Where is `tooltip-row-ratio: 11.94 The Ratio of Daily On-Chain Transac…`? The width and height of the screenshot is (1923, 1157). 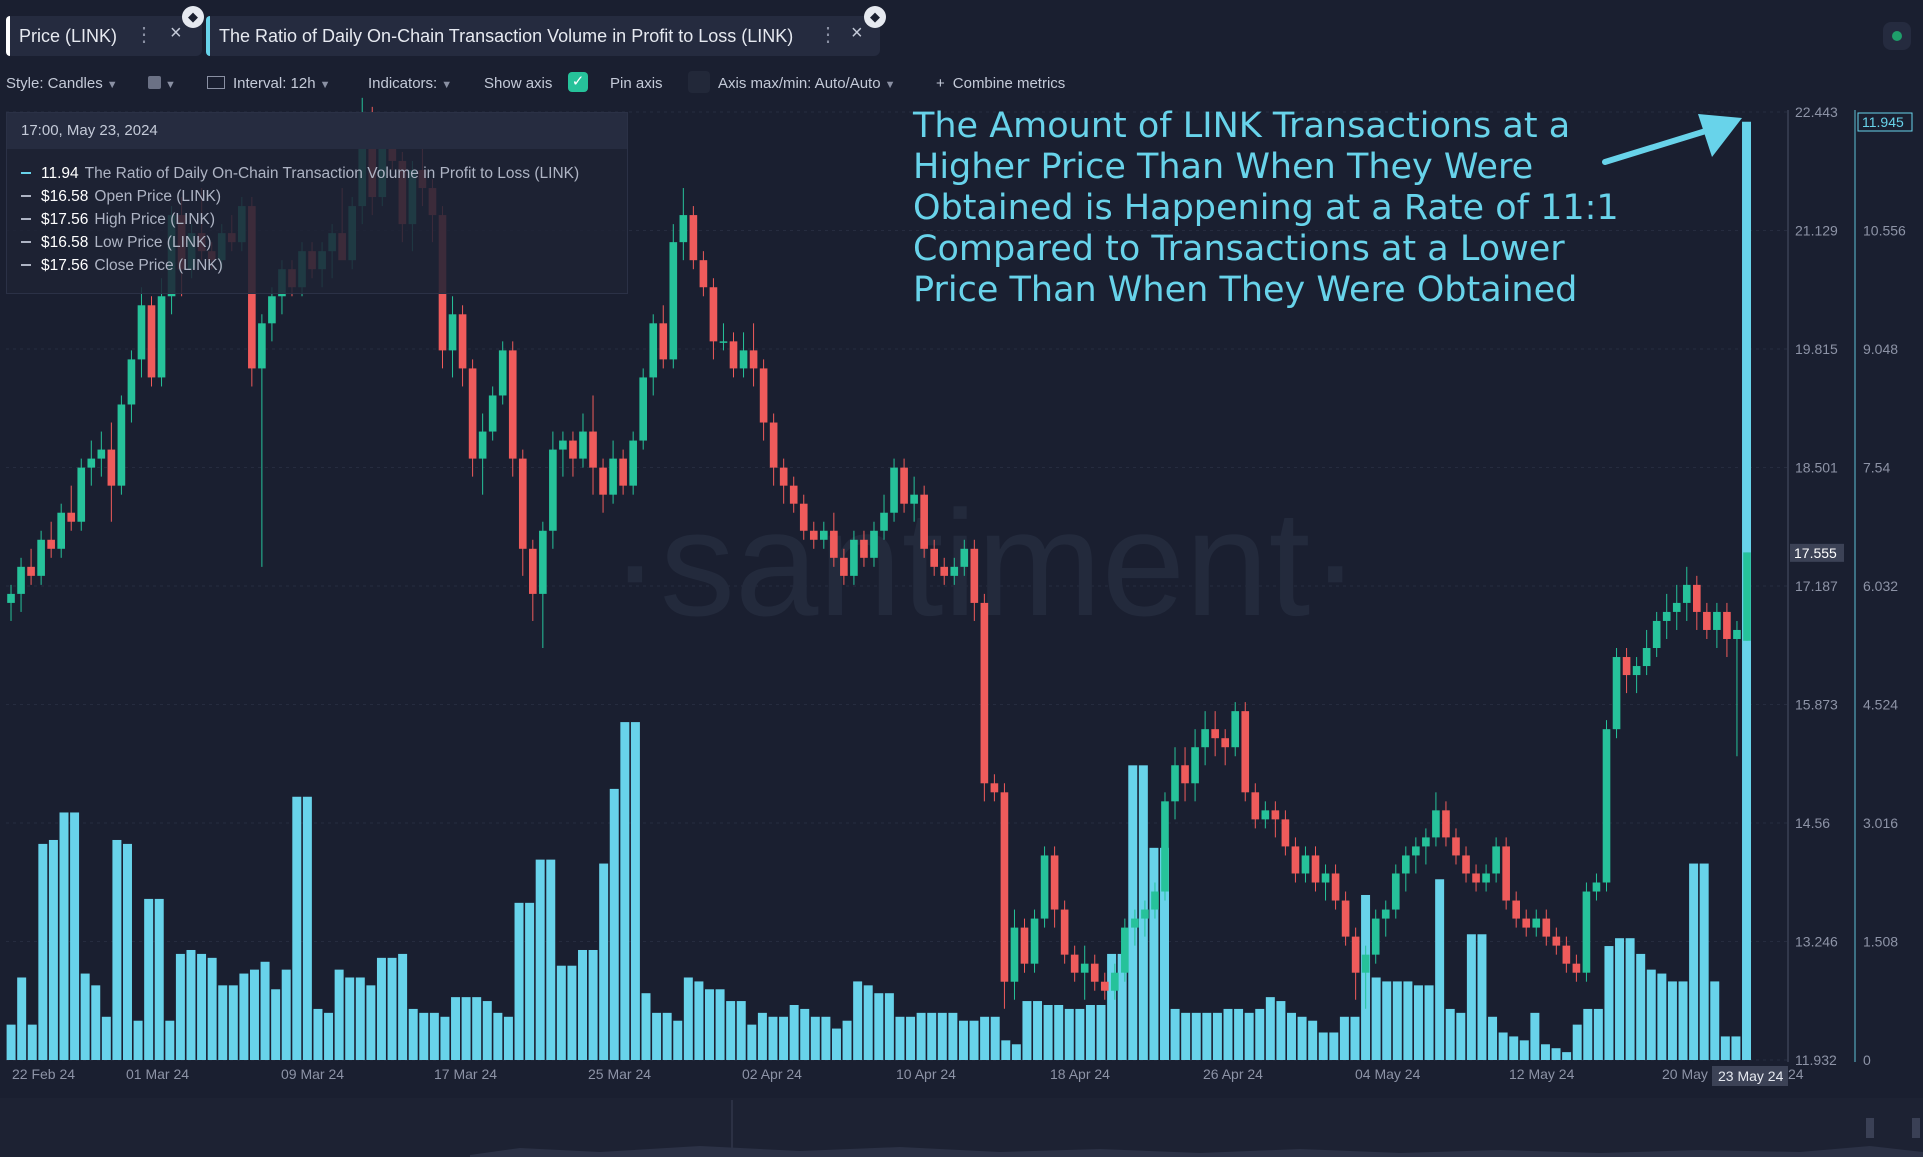 tooltip-row-ratio: 11.94 The Ratio of Daily On-Chain Transac… is located at coordinates (300, 174).